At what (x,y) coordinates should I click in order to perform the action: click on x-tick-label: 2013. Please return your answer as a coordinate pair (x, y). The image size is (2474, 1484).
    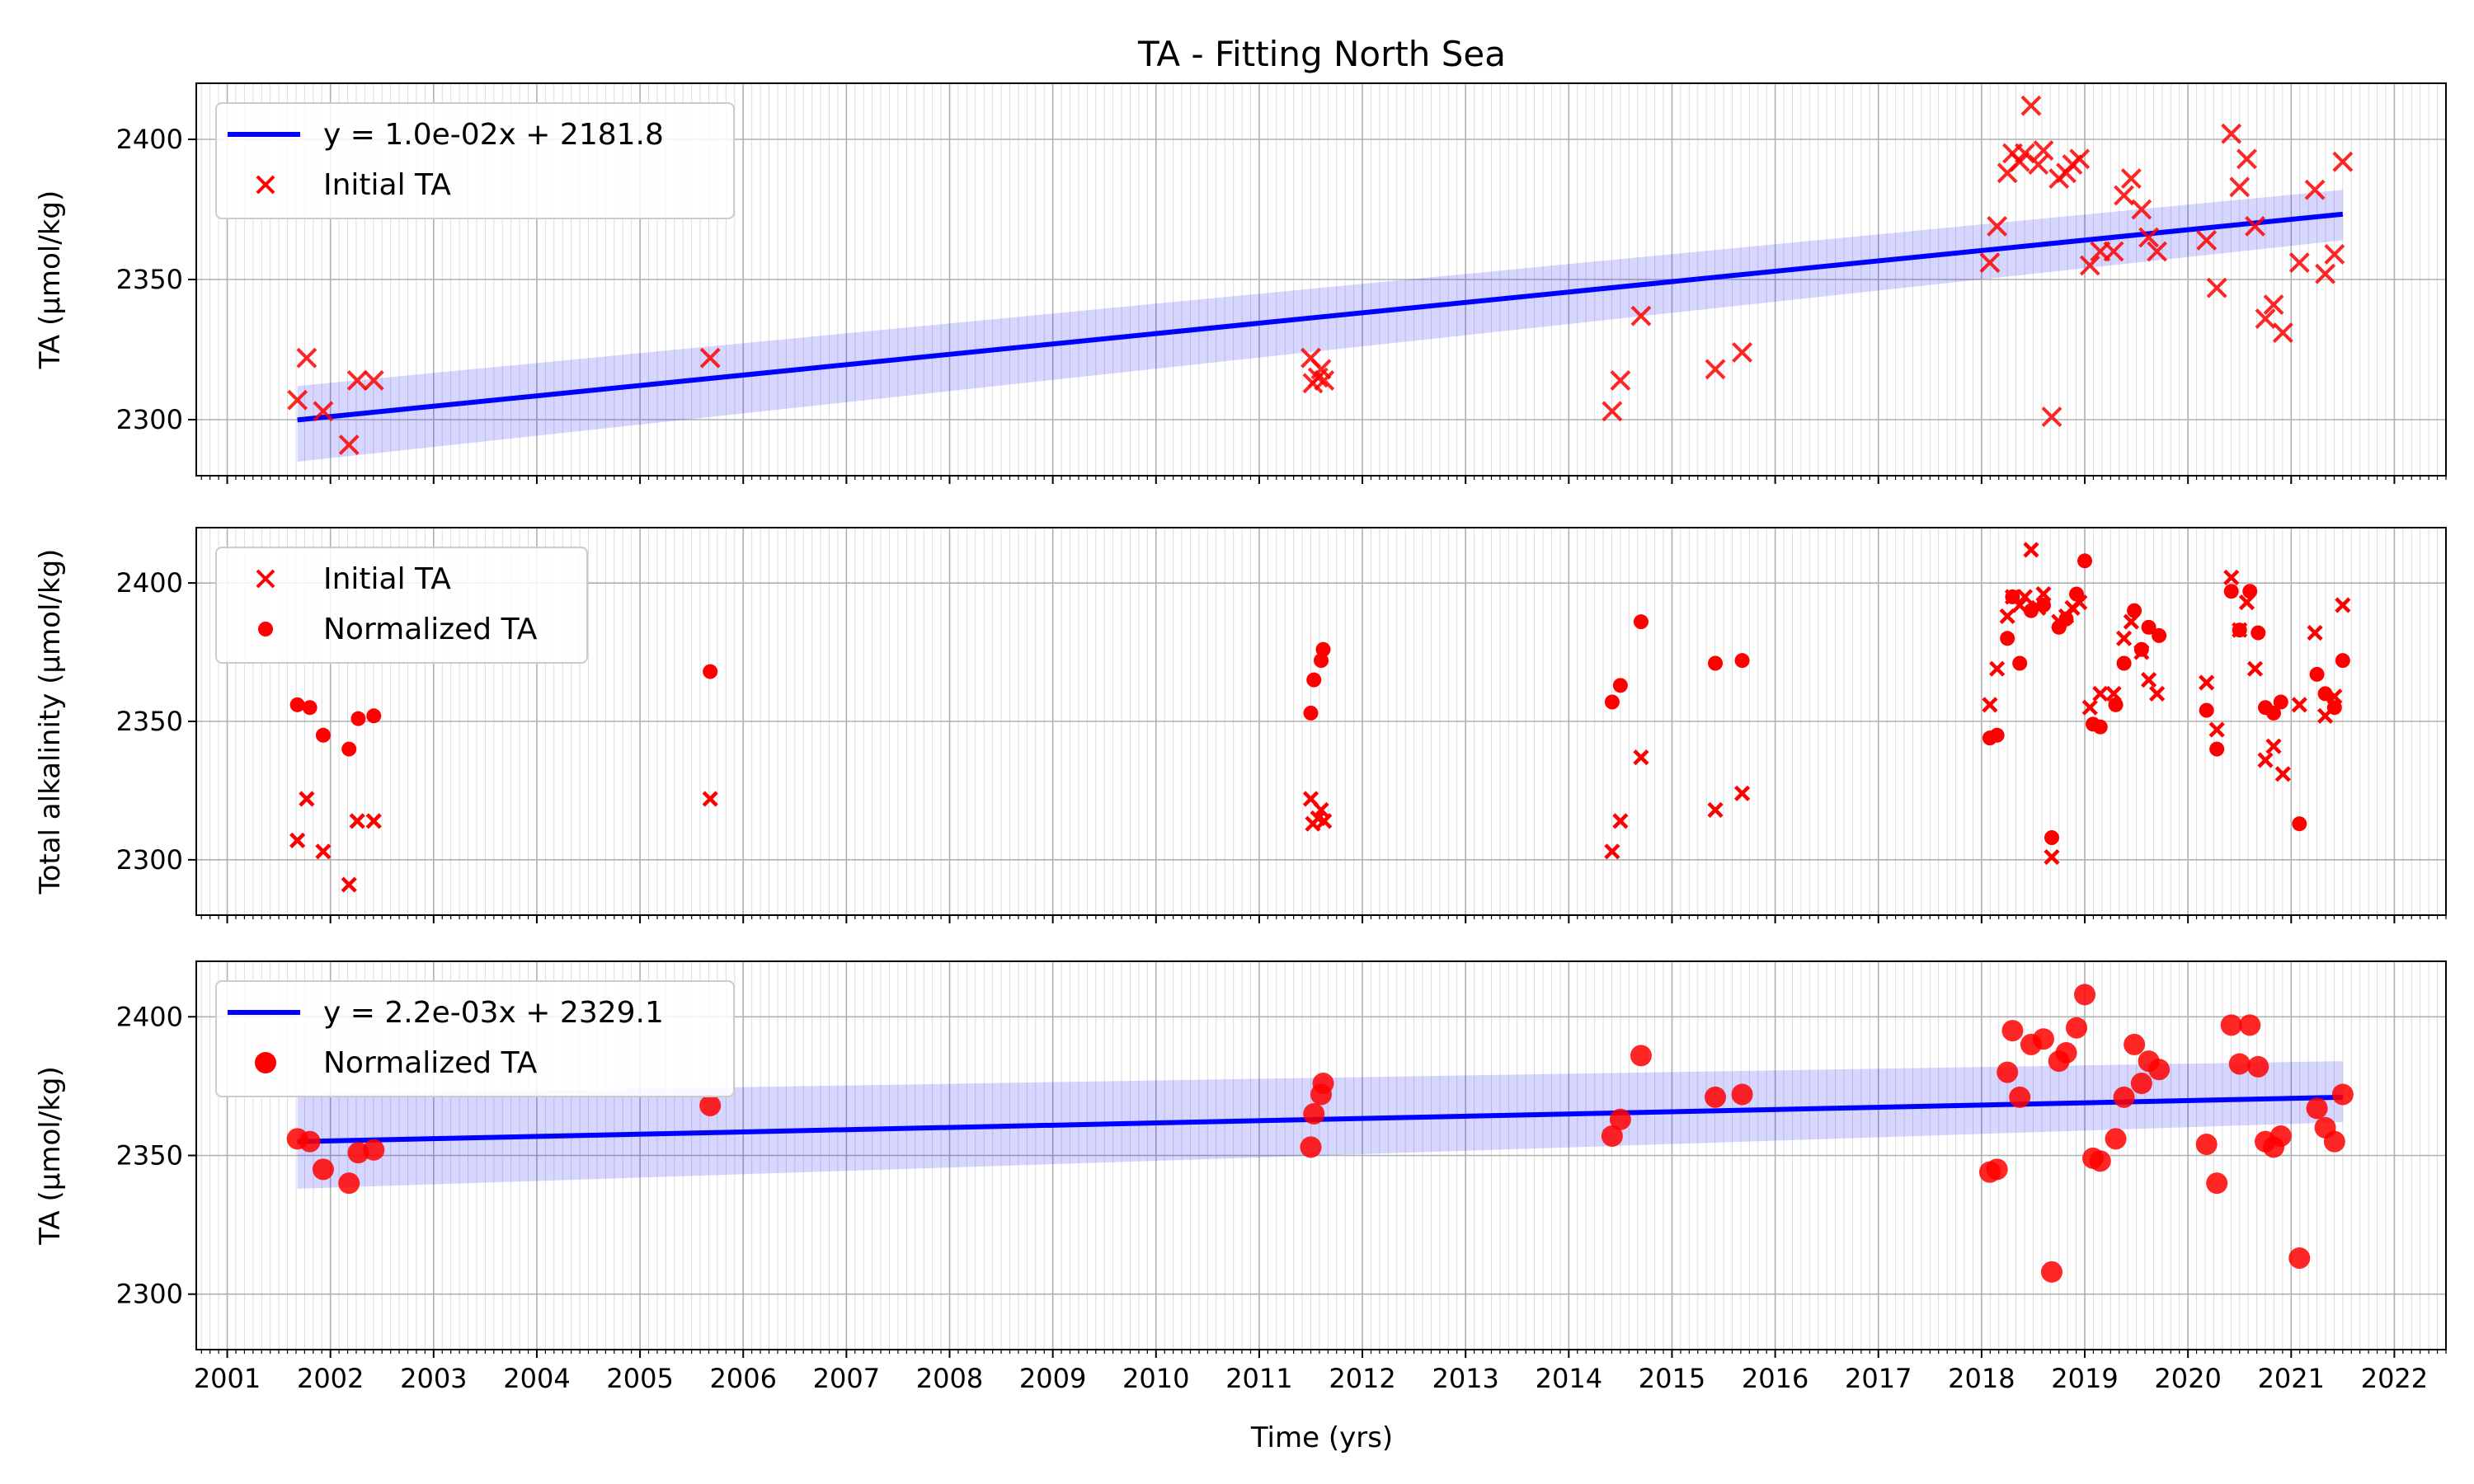
    Looking at the image, I should click on (1465, 1378).